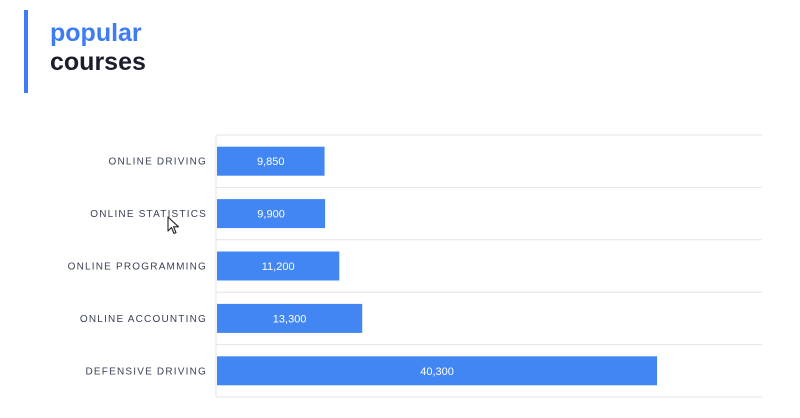  What do you see at coordinates (146, 371) in the screenshot?
I see `category-label: DEFENSIVE DRIVING` at bounding box center [146, 371].